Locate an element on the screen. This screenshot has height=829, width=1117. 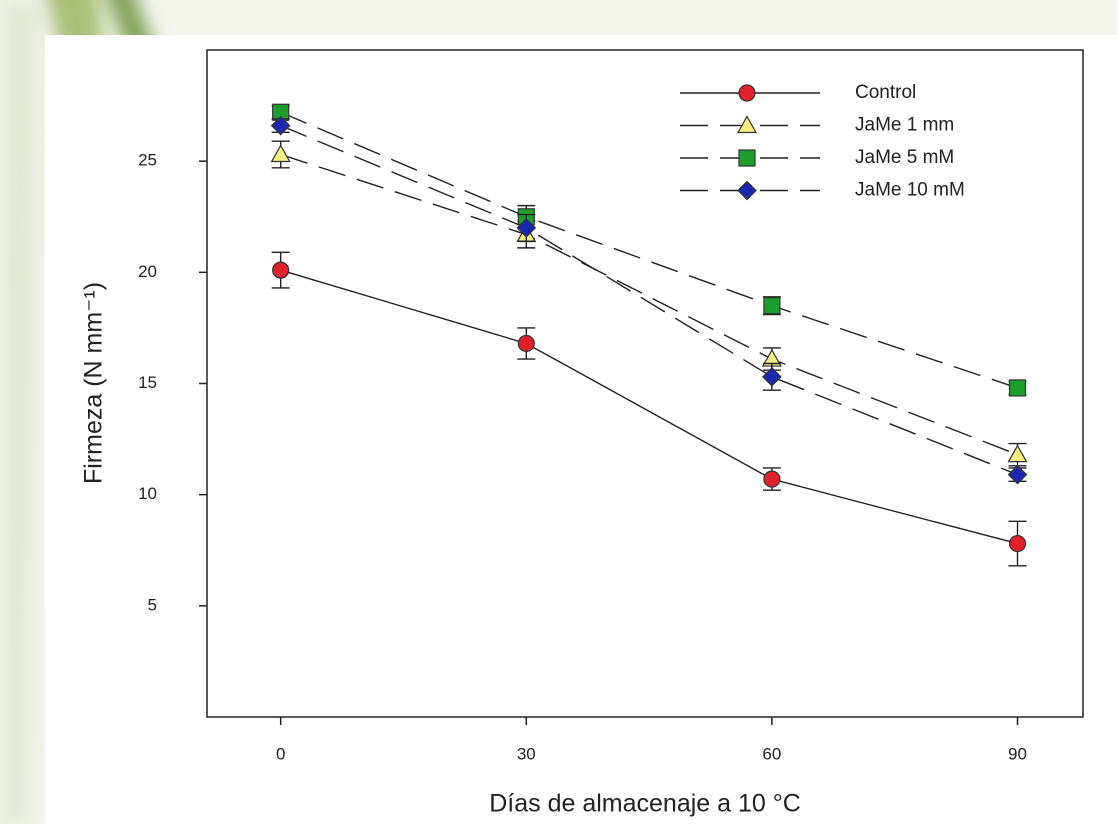
y-axis-label: Firmeza (N mm⁻¹) is located at coordinates (94, 383).